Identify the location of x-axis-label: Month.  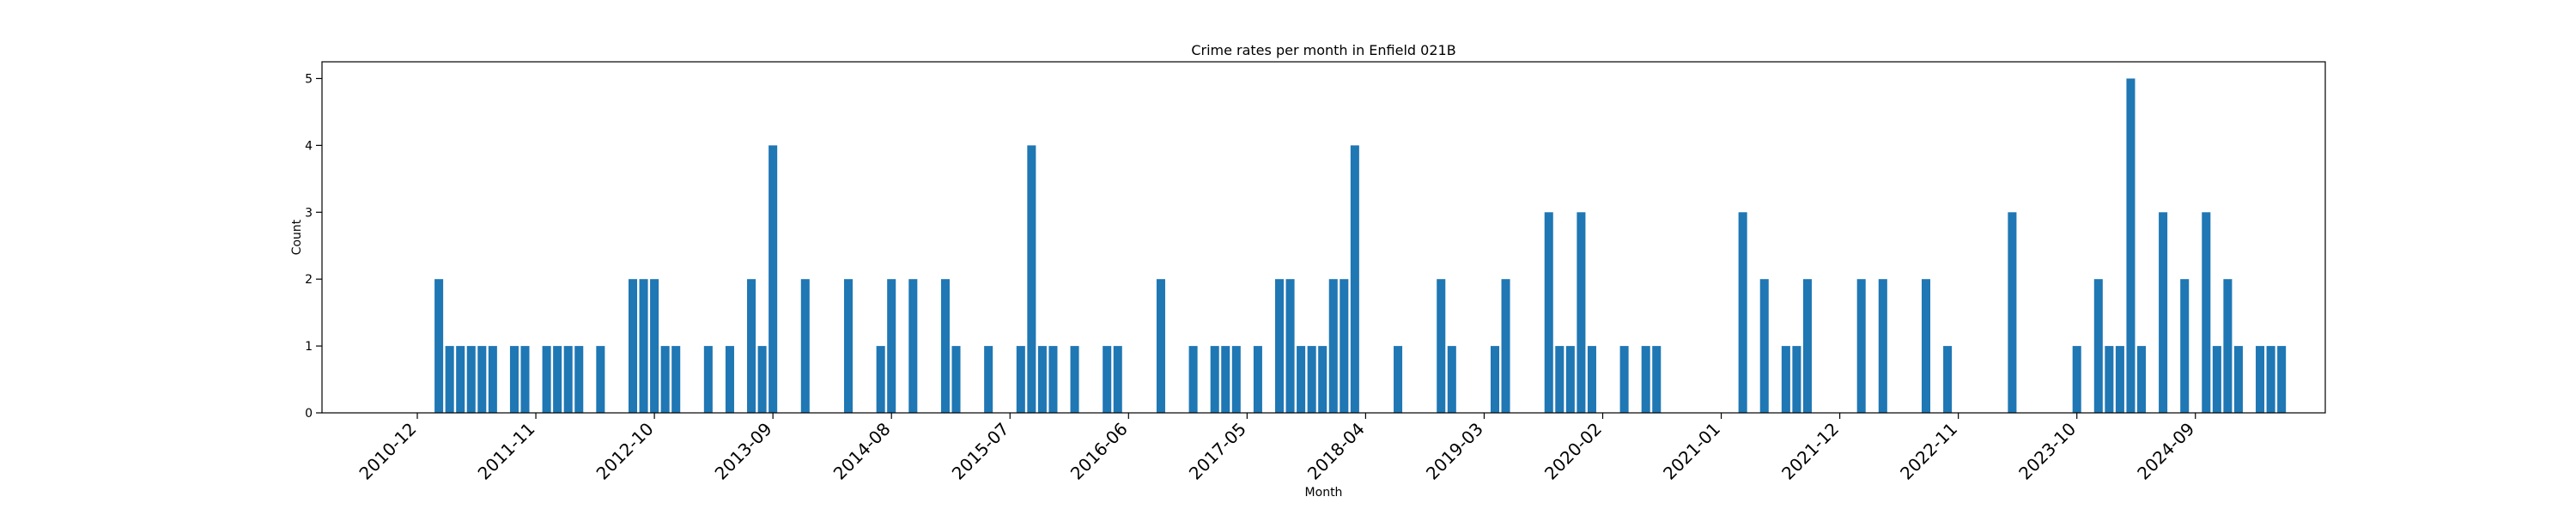
(1324, 493).